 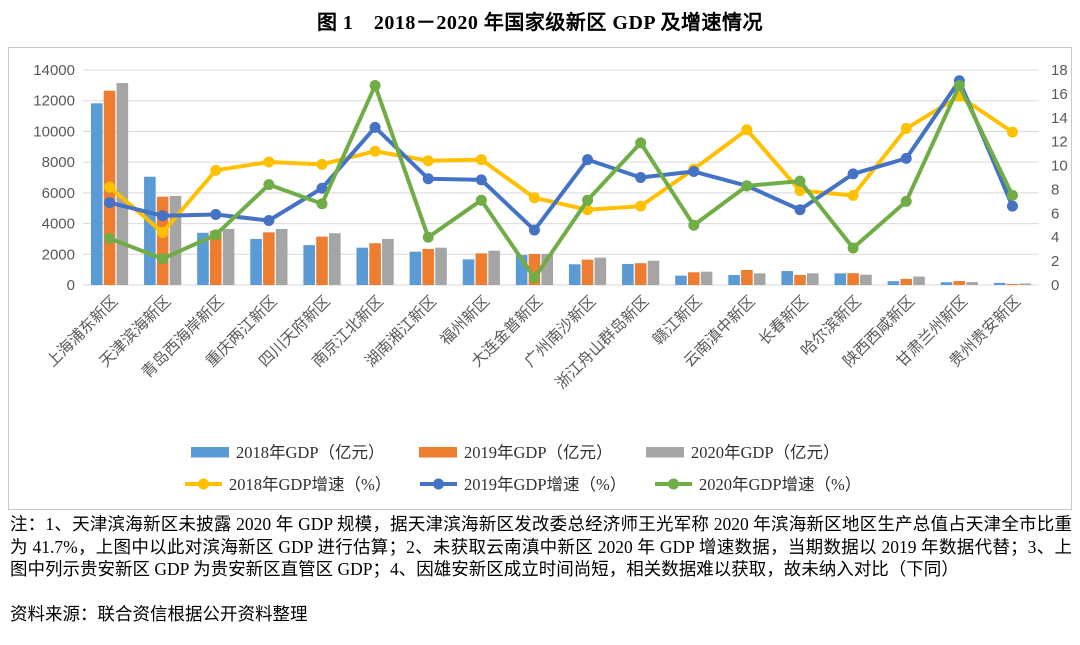 I want to click on y-axis-label-left: 4000, so click(x=58, y=224).